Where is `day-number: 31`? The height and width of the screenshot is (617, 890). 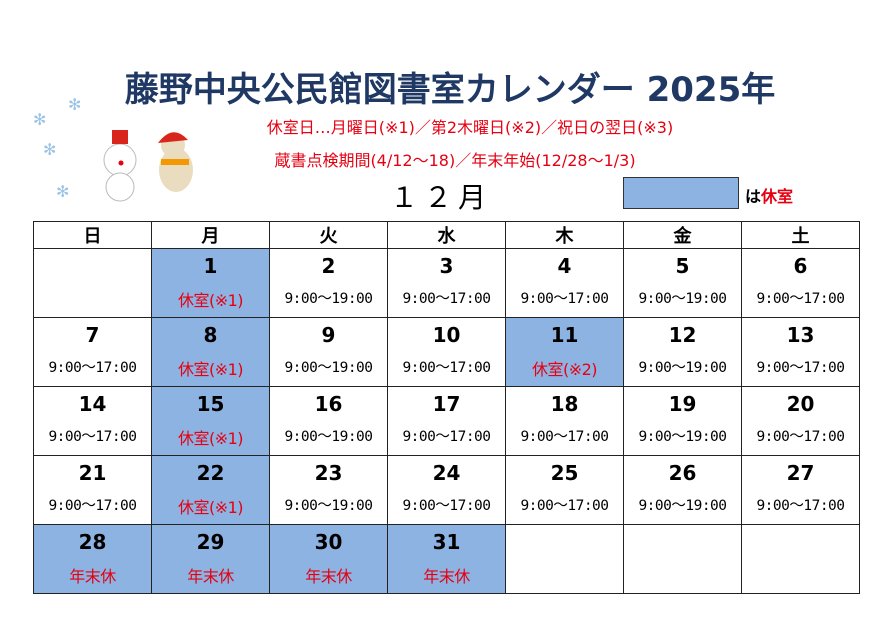 day-number: 31 is located at coordinates (446, 542).